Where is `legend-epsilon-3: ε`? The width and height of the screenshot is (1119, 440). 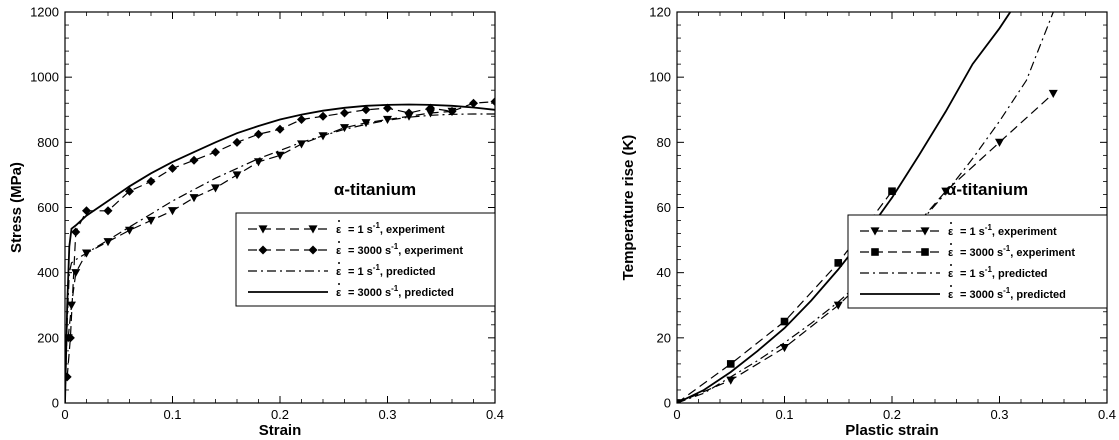 legend-epsilon-3: ε is located at coordinates (339, 293).